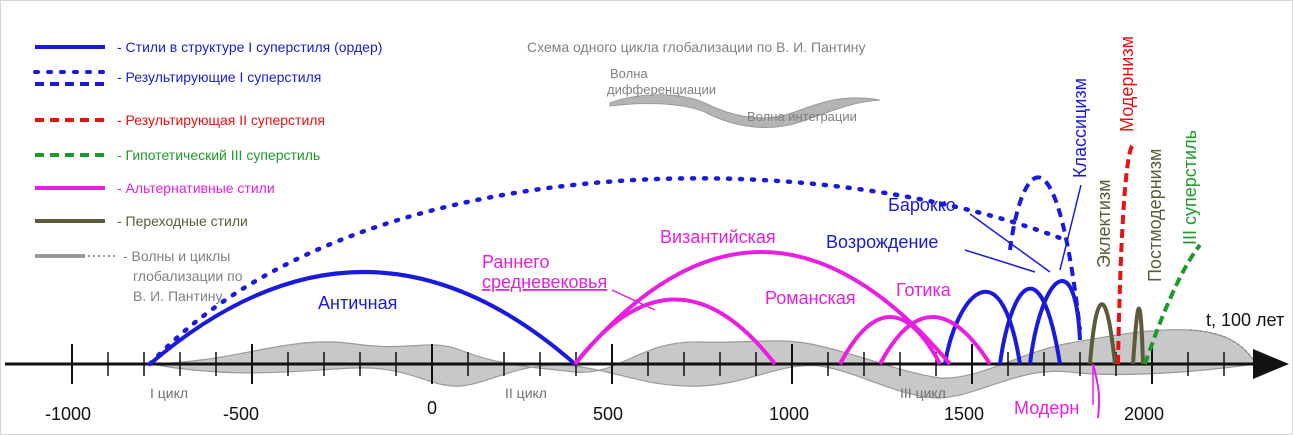 The image size is (1293, 435). I want to click on cycle-label-1: I цикл, so click(169, 393).